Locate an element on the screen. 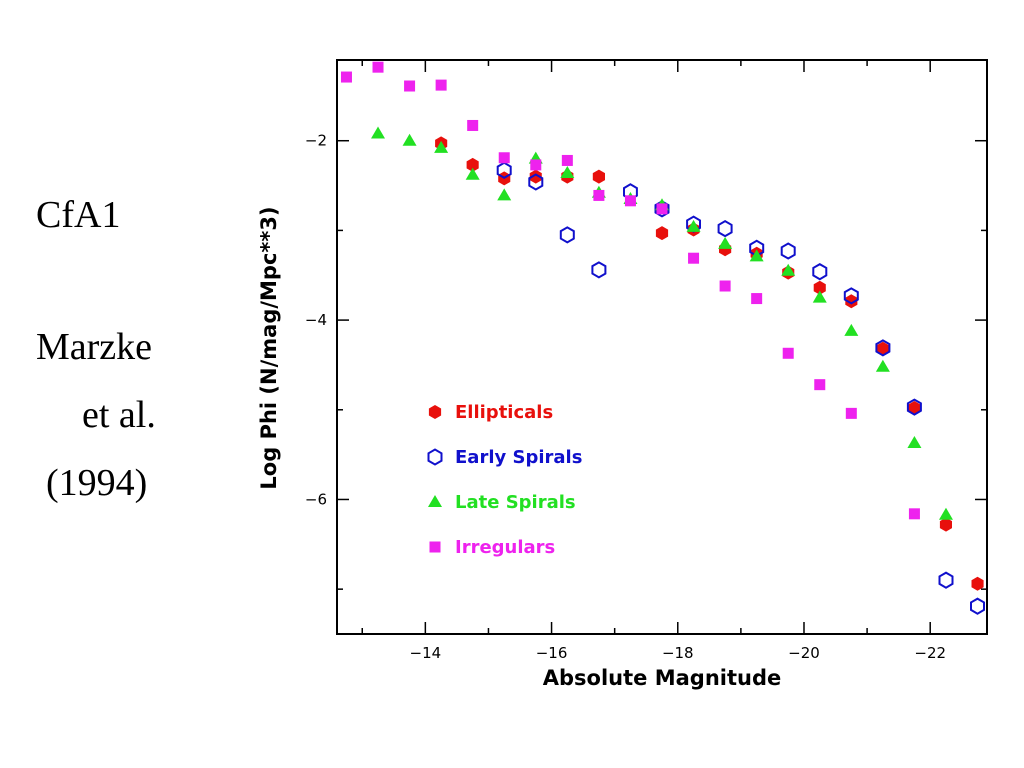 The width and height of the screenshot is (1024, 768). legend-label-early-spirals: Early Spirals is located at coordinates (518, 457).